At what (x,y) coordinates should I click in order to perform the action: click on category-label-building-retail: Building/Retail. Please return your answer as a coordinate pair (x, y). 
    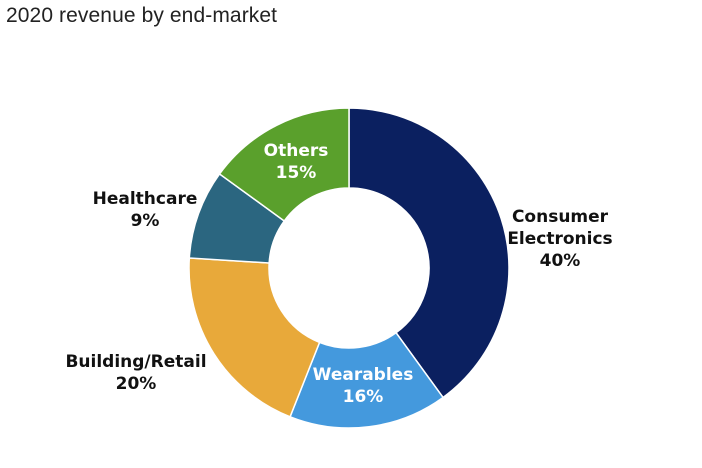
    Looking at the image, I should click on (135, 362).